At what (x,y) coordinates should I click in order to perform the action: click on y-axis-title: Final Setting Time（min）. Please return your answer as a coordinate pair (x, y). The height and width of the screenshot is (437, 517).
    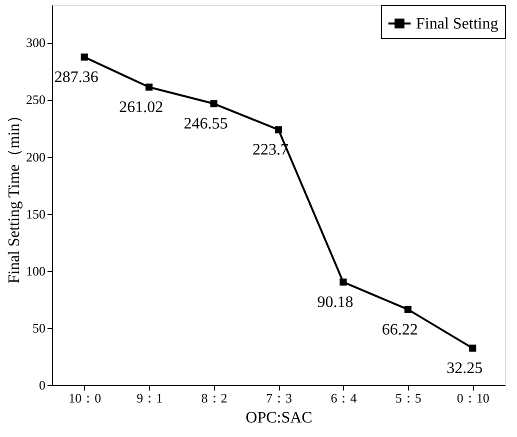
    Looking at the image, I should click on (14, 195).